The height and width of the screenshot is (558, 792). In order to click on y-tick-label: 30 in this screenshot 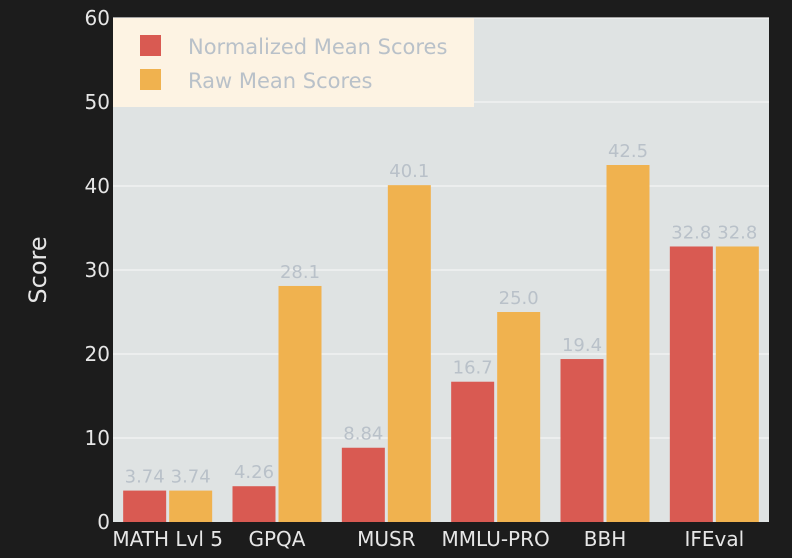, I will do `click(97, 270)`.